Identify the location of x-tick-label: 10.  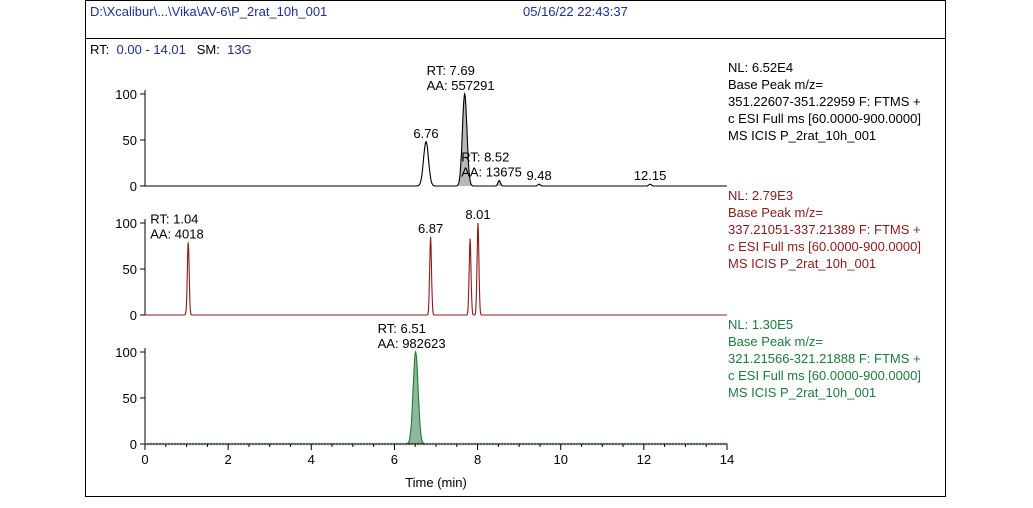
(560, 459).